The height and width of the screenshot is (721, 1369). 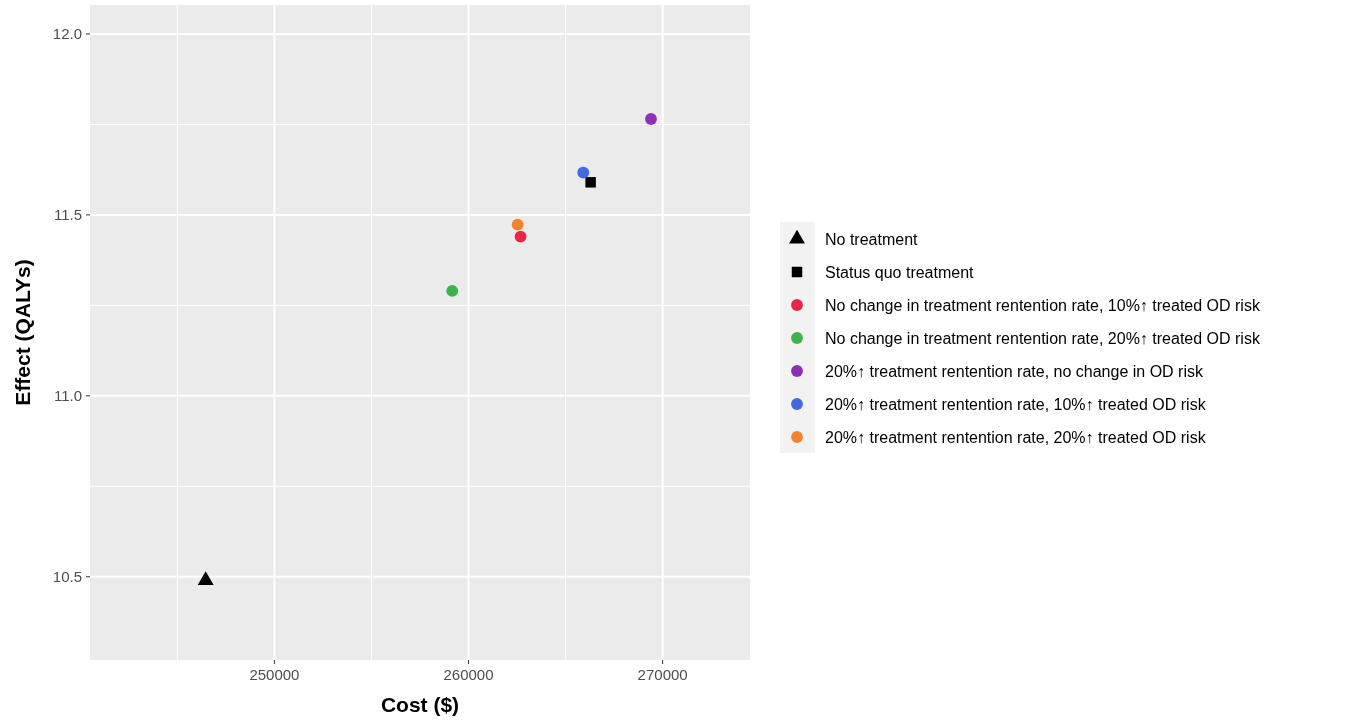 What do you see at coordinates (1016, 437) in the screenshot?
I see `legend-label: 20%↑ treatment rentention rate, 20%↑ treated OD risk` at bounding box center [1016, 437].